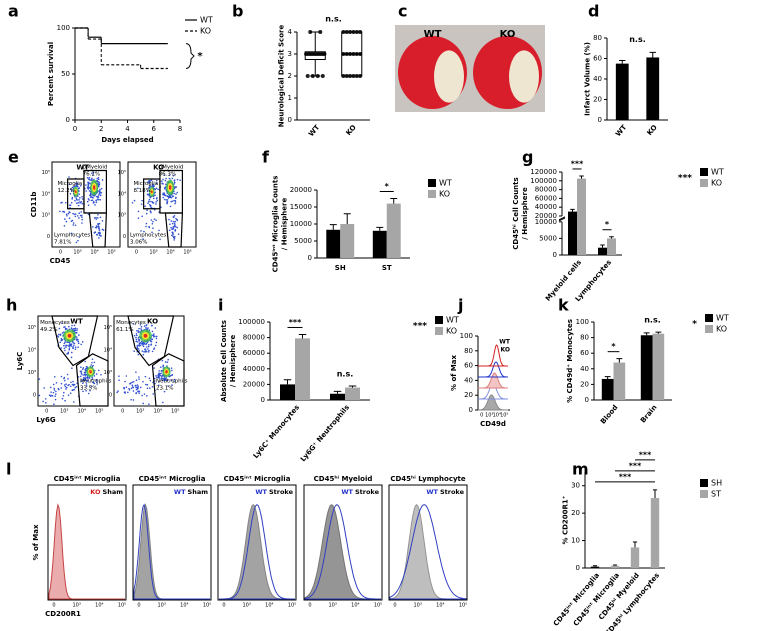 This screenshot has width=774, height=631. What do you see at coordinates (254, 369) in the screenshot?
I see `y-tick-label: 40000` at bounding box center [254, 369].